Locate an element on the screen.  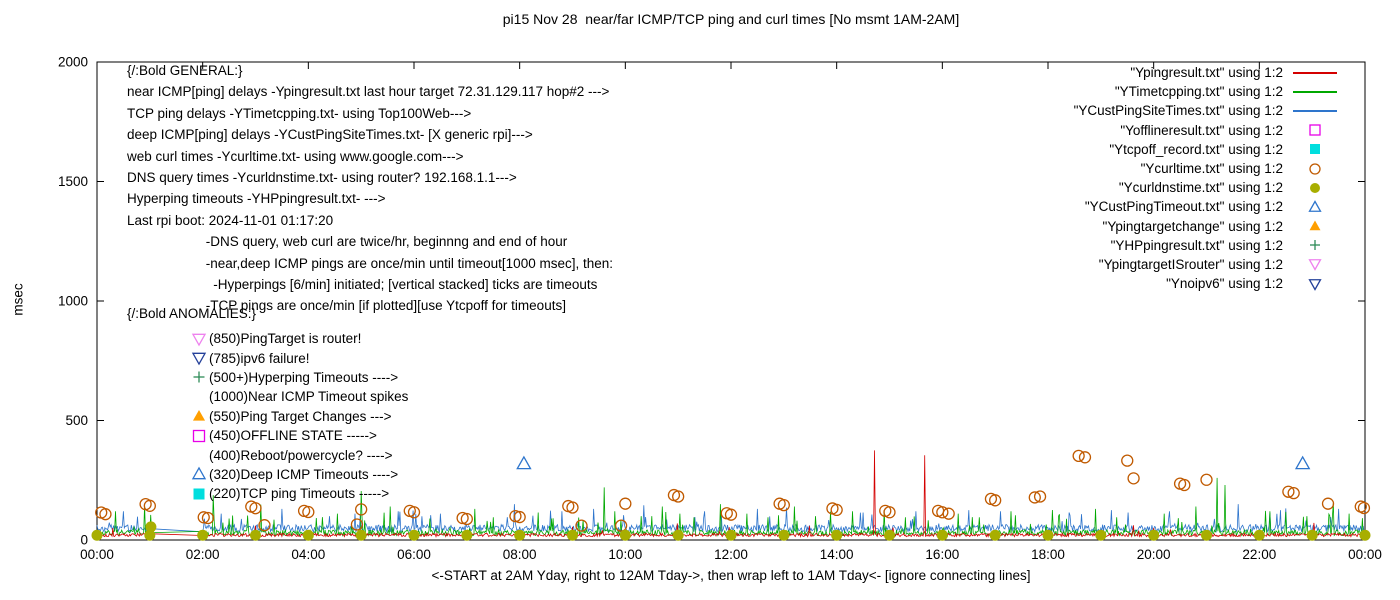
anomaly-row: (450)OFFLINE STATE -----> is located at coordinates (267, 435).